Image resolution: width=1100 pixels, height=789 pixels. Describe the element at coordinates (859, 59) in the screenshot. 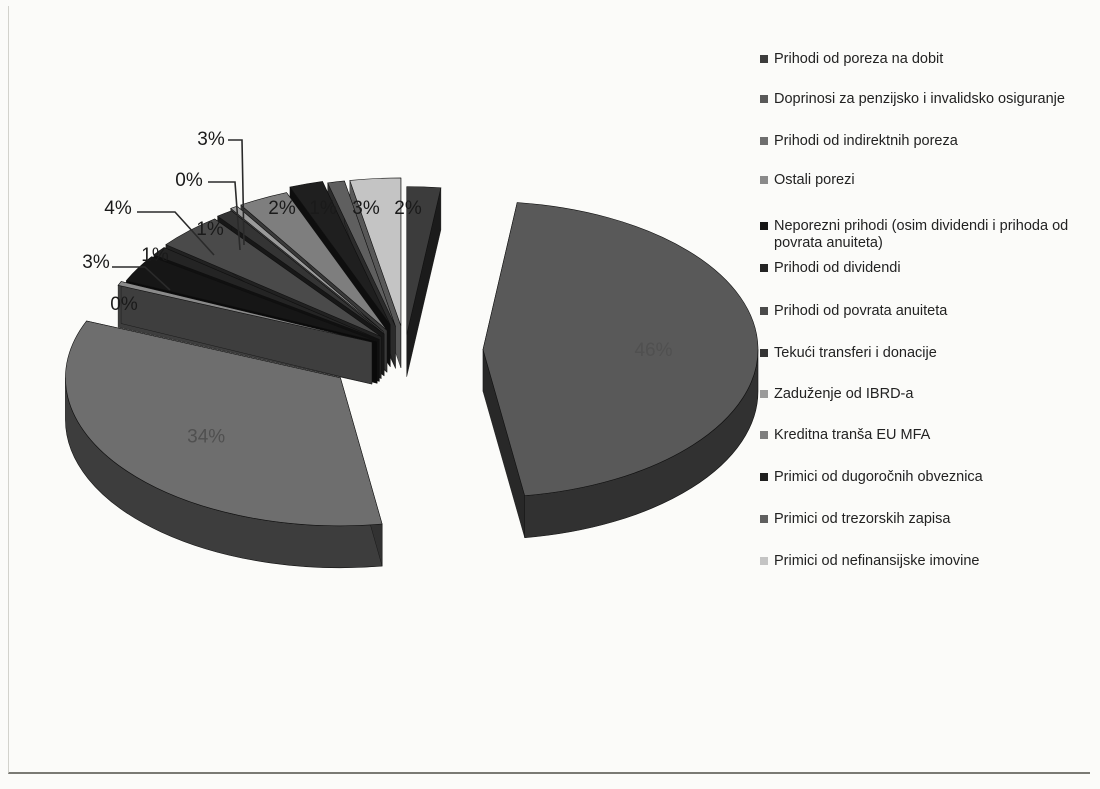

I see `legend-label-prihodi-od-poreza-na-dobit: Prihodi od poreza na dobit` at that location.